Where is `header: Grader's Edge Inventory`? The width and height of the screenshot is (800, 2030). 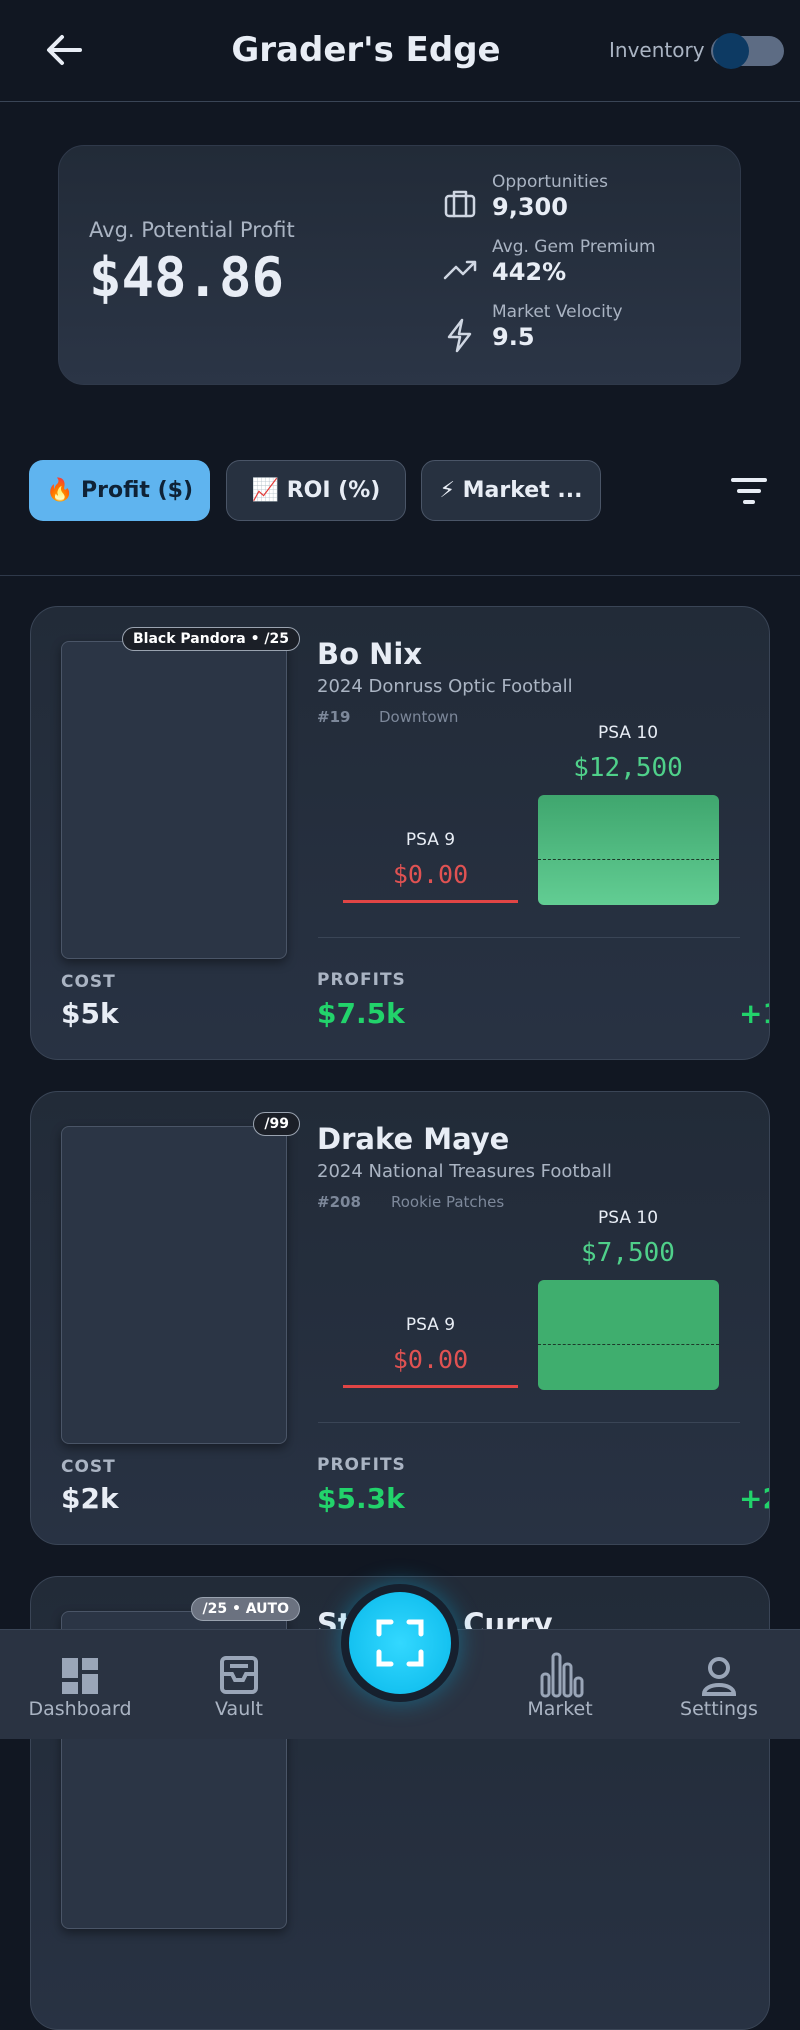 header: Grader's Edge Inventory is located at coordinates (400, 51).